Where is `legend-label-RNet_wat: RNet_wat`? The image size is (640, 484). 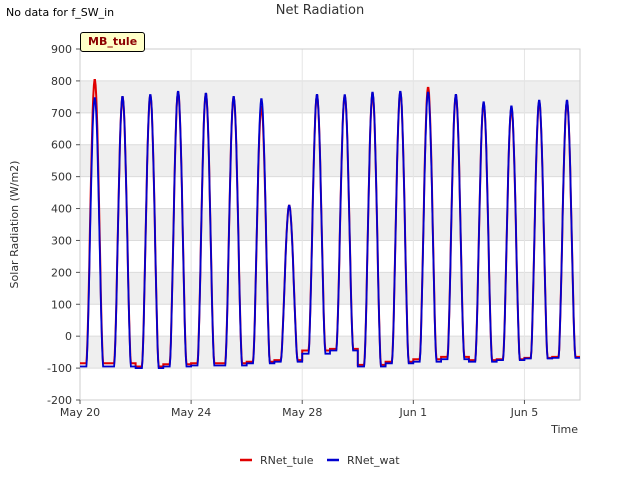 legend-label-RNet_wat: RNet_wat is located at coordinates (373, 460).